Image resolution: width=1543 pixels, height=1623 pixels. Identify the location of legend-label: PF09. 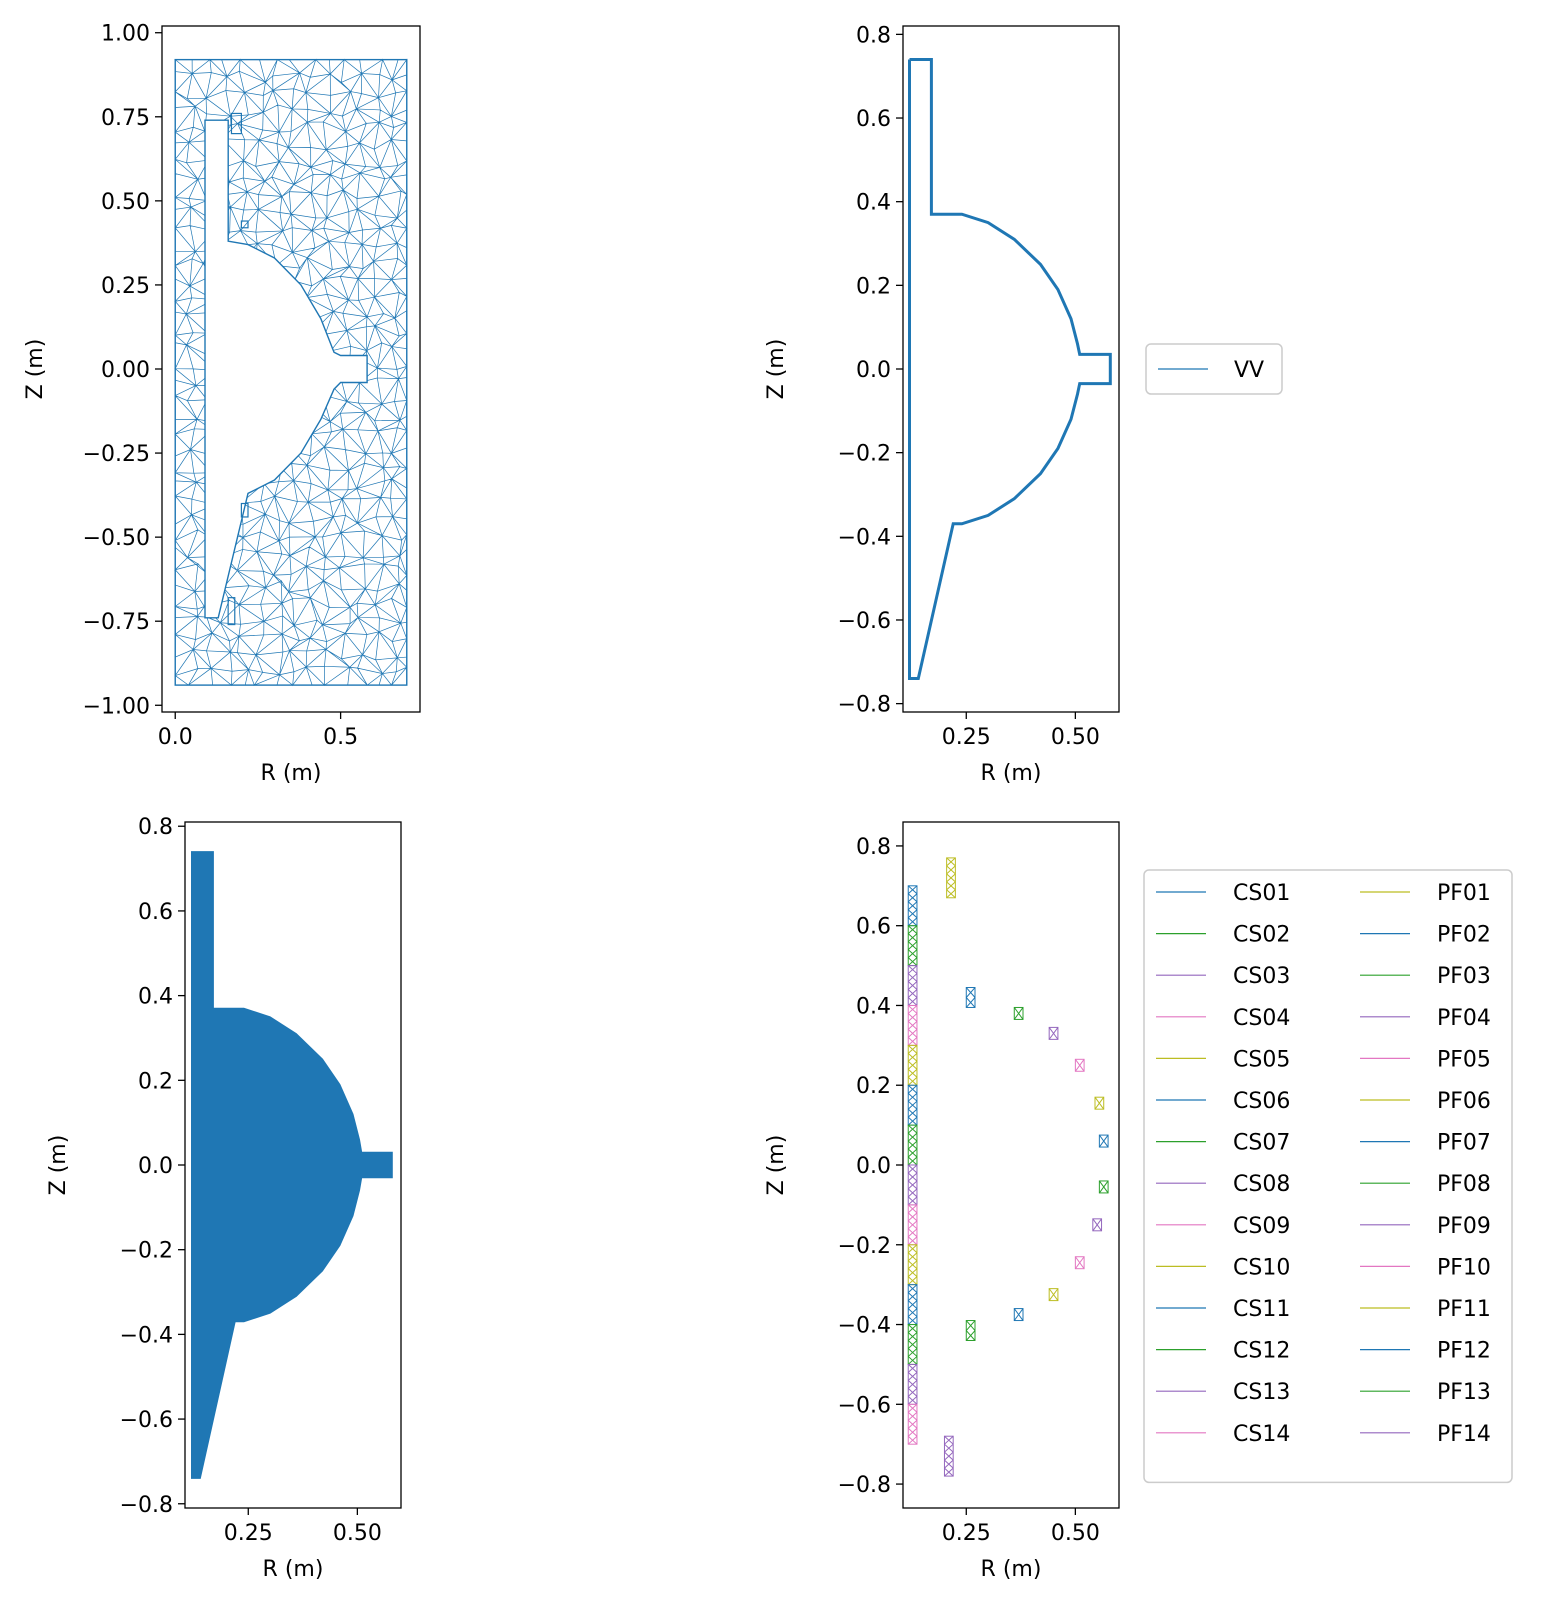
(1464, 1226).